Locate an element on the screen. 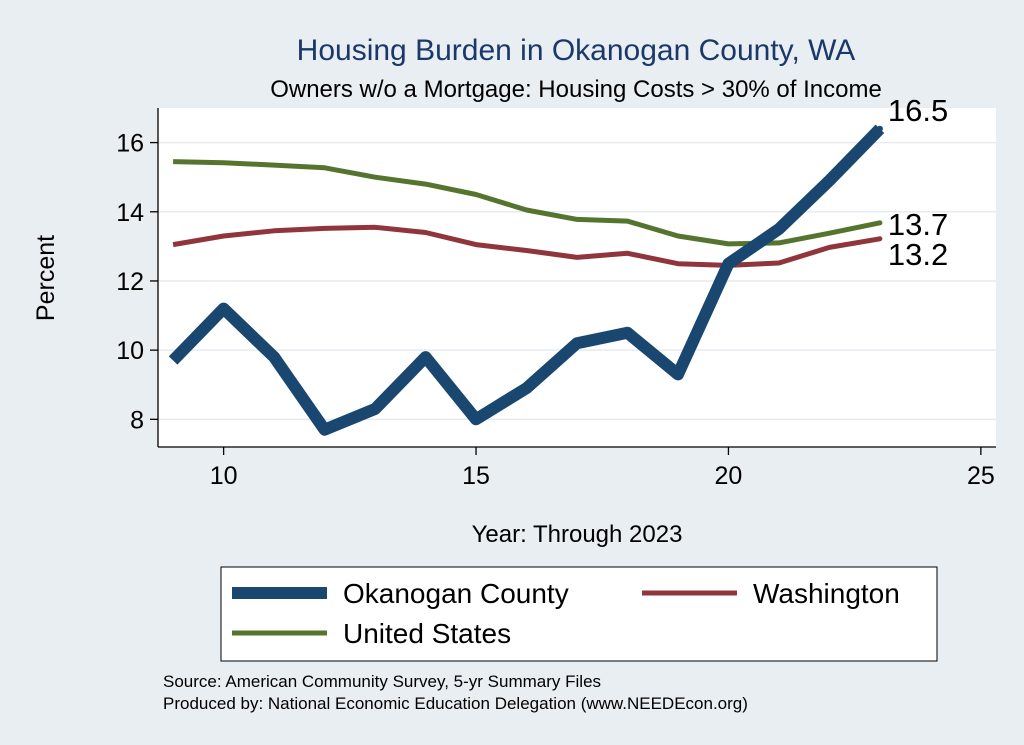 The width and height of the screenshot is (1024, 745). end-point-washington is located at coordinates (880, 239).